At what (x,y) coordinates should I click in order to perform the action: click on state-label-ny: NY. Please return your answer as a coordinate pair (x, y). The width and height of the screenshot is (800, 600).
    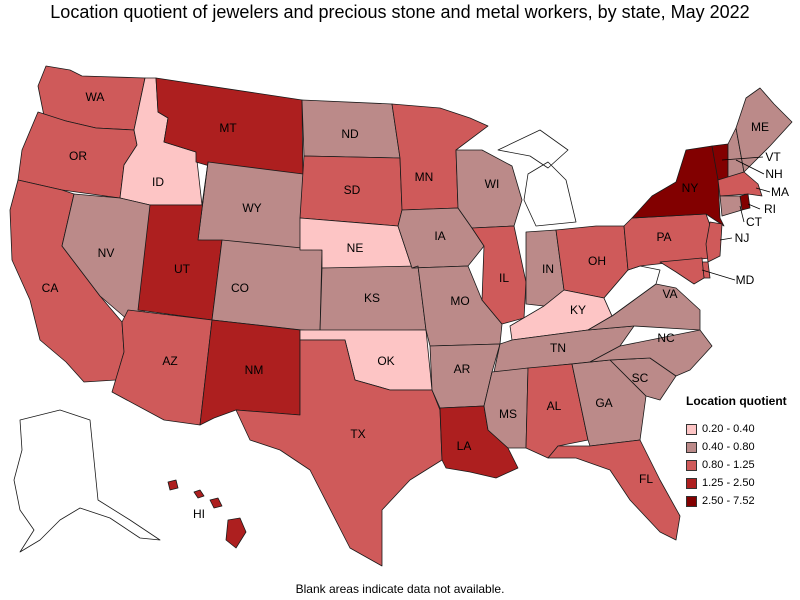
    Looking at the image, I should click on (690, 188).